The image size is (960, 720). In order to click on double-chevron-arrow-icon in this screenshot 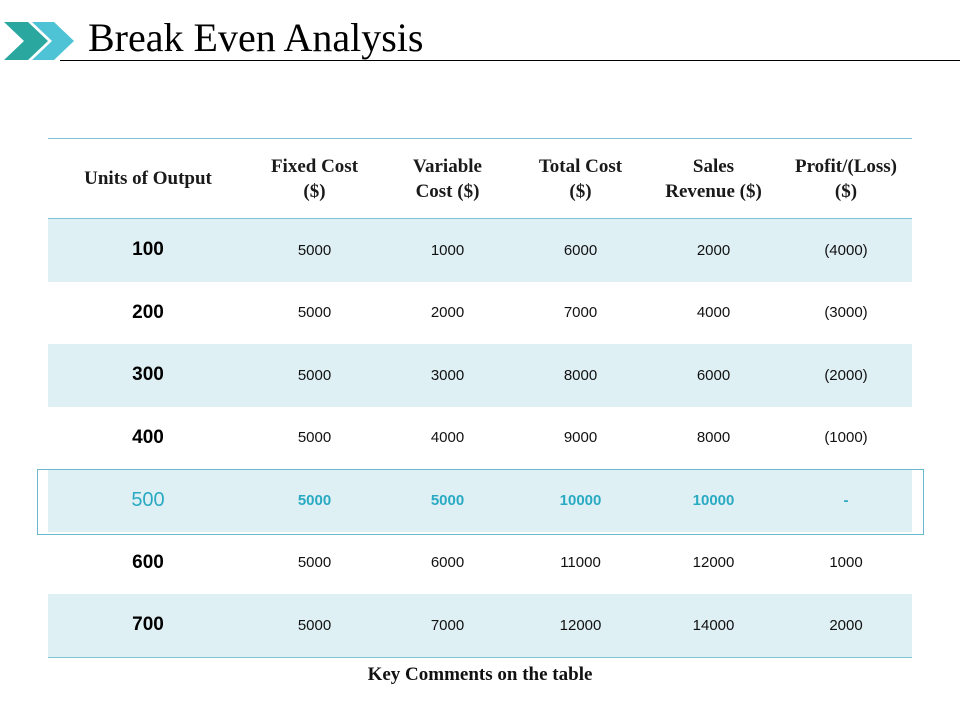, I will do `click(39, 41)`.